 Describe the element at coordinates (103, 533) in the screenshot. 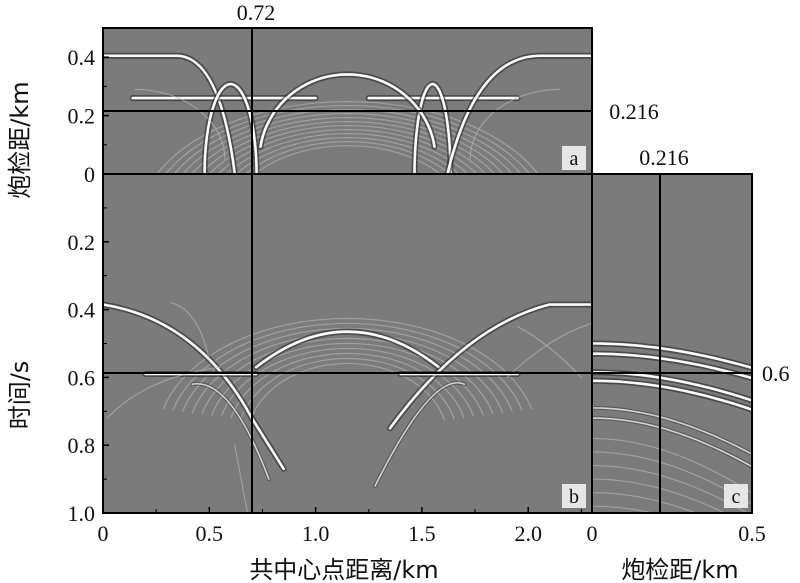

I see `x-tick-label-cmp: 0` at that location.